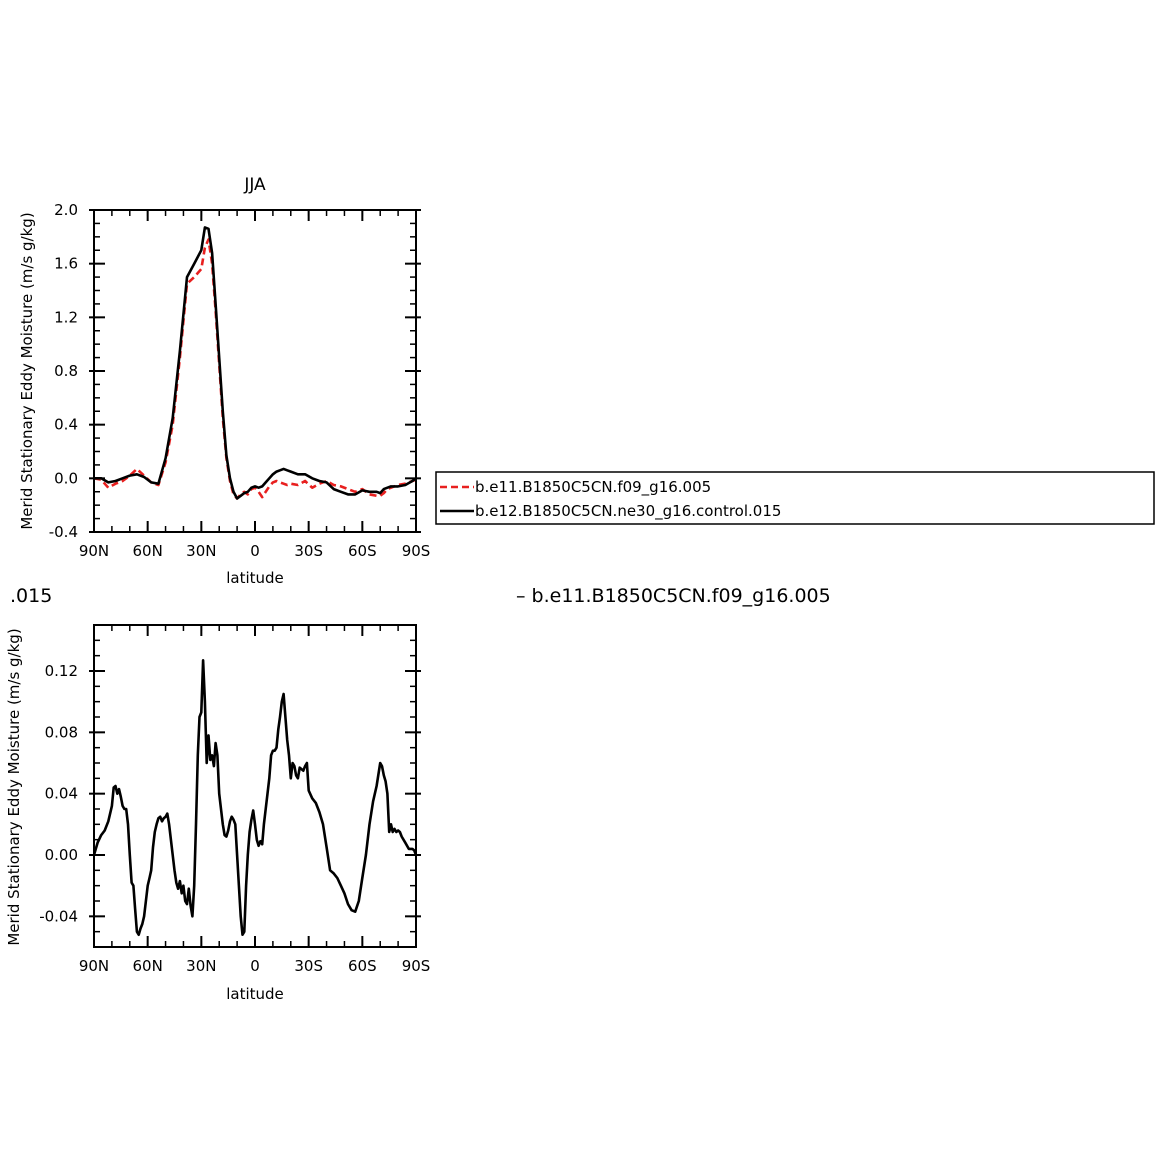 This screenshot has height=1175, width=1172. I want to click on legend-entry-black: b.e12.B1850C5CN.ne30_g16.control.015, so click(628, 511).